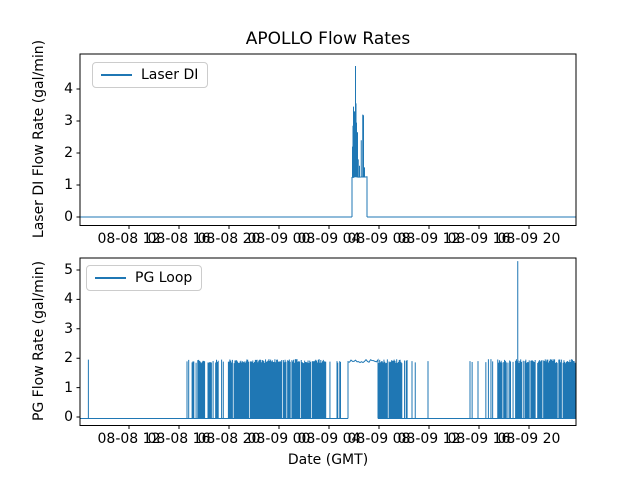  Describe the element at coordinates (164, 278) in the screenshot. I see `legend-label: PG Loop` at that location.